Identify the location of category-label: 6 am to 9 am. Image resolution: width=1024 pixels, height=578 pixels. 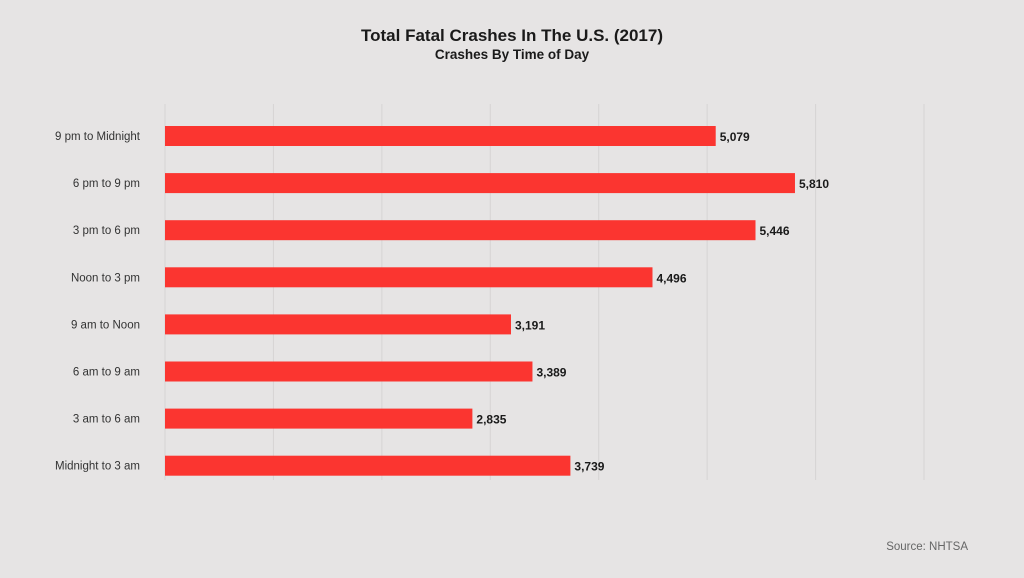
(106, 373).